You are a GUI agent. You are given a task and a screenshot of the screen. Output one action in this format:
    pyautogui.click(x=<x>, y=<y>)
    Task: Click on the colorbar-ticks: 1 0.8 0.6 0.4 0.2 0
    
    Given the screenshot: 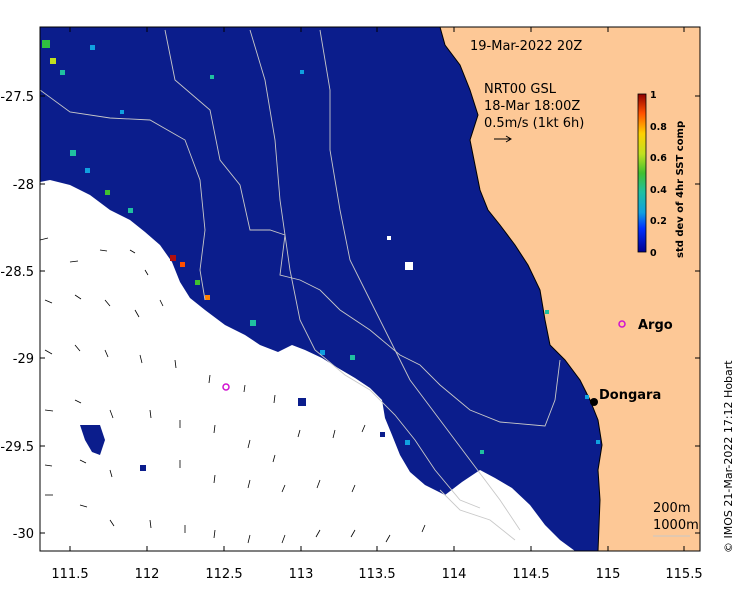 What is the action you would take?
    pyautogui.click(x=658, y=174)
    